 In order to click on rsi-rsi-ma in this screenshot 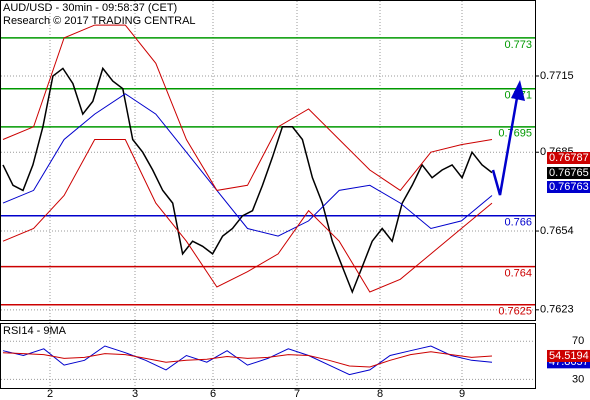, I will do `click(247, 359)`.